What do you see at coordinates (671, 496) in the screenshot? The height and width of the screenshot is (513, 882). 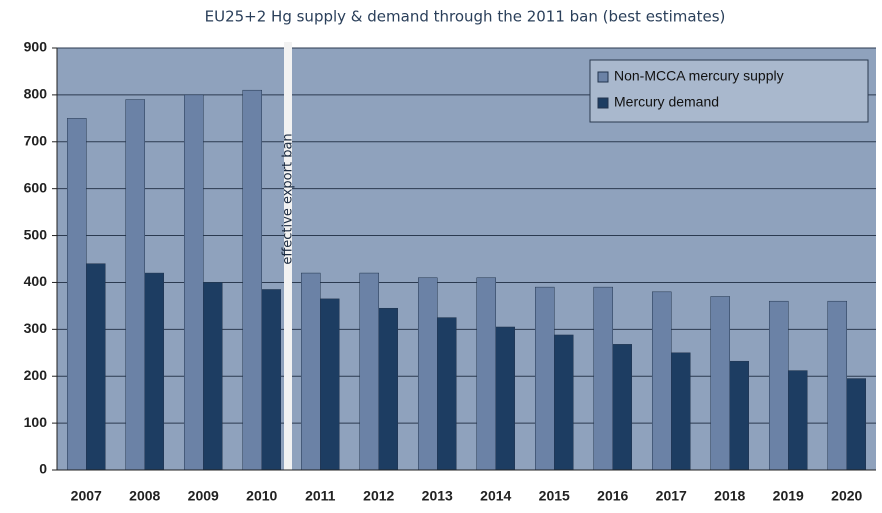 I see `x-tick-label: 2017` at bounding box center [671, 496].